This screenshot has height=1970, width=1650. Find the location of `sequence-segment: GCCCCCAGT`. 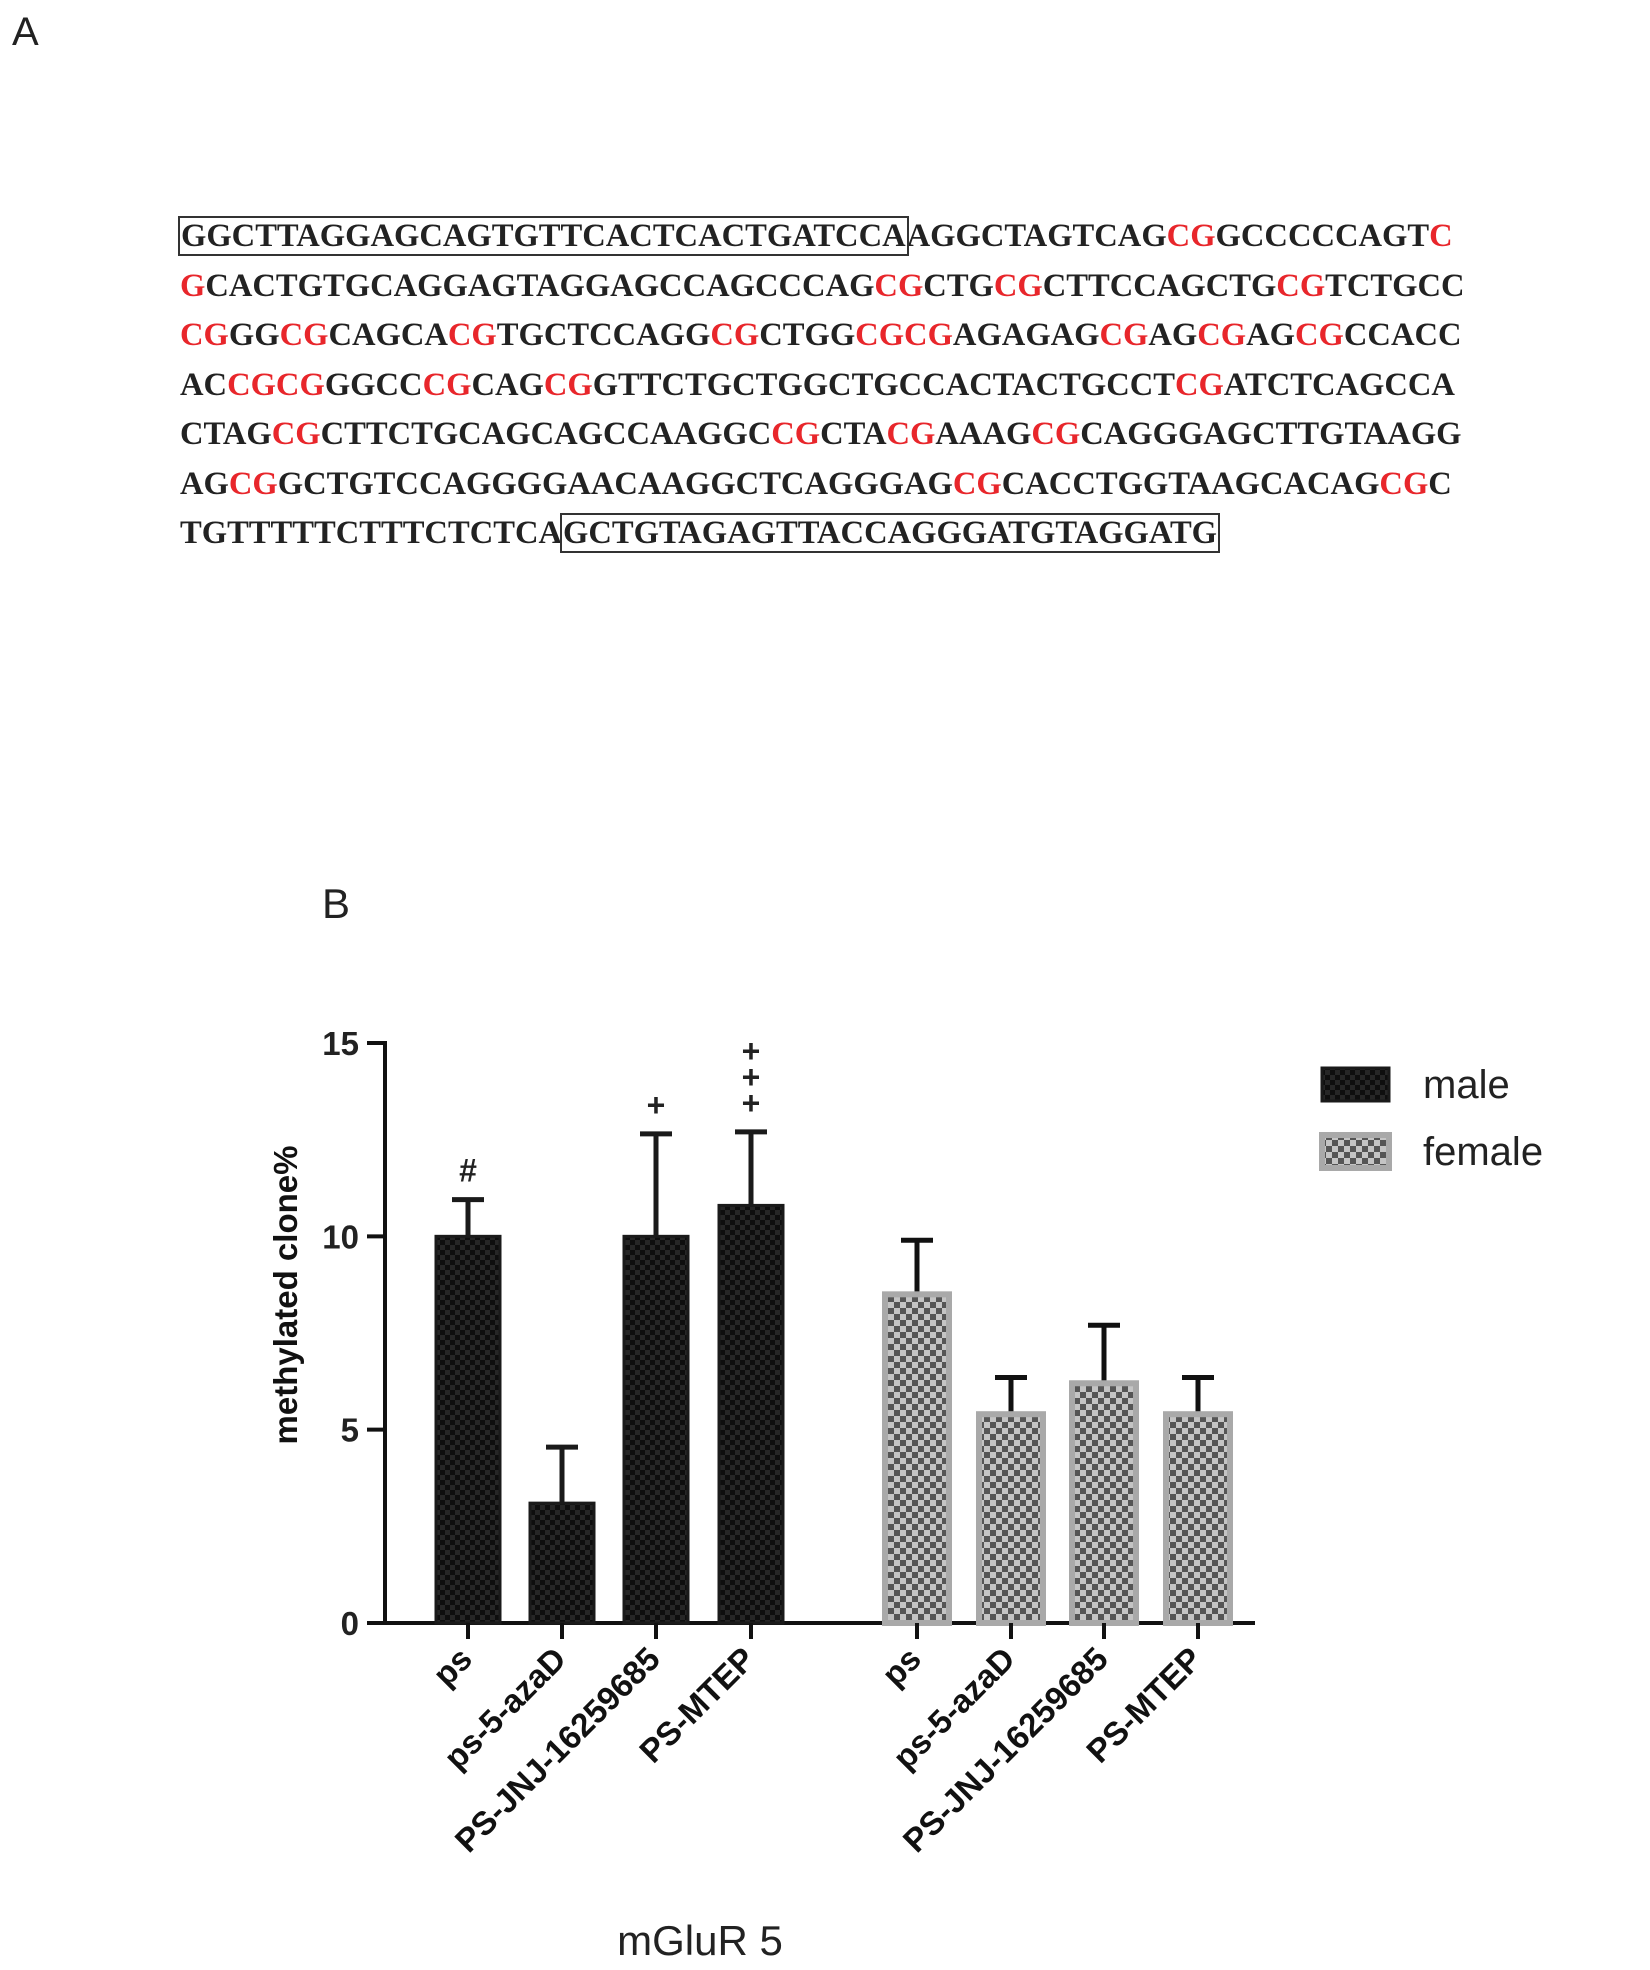

sequence-segment: GCCCCCAGT is located at coordinates (1322, 236).